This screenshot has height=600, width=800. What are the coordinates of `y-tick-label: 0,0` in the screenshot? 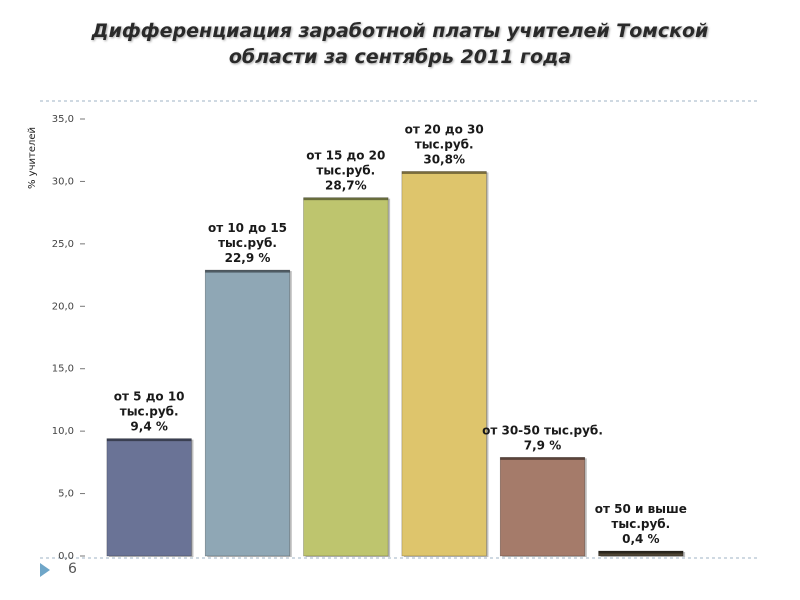 It's located at (66, 556).